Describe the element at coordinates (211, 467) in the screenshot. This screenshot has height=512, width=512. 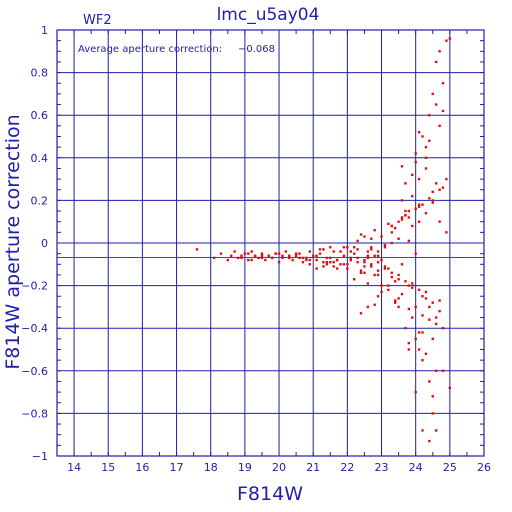
I see `x-tick-label: 18` at that location.